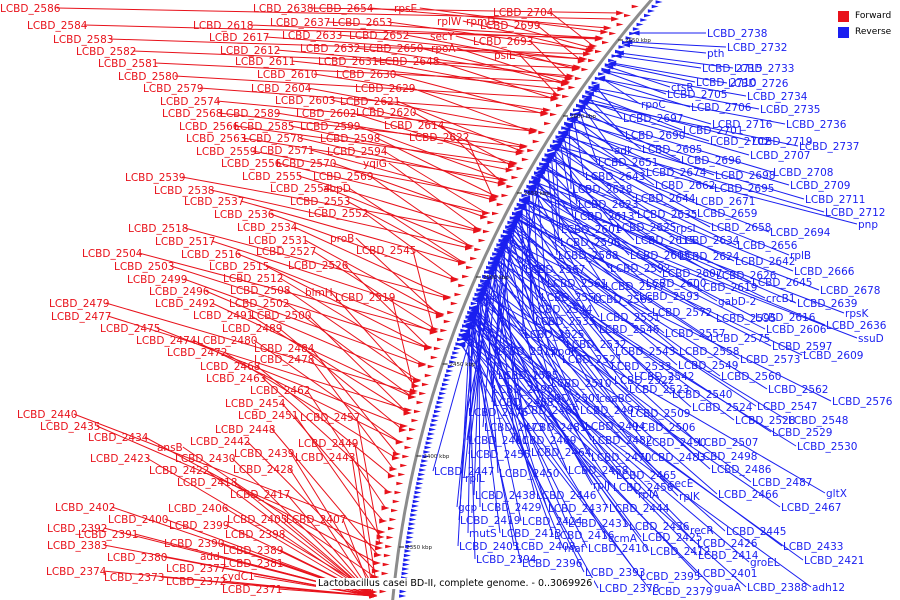 The height and width of the screenshot is (600, 900). What do you see at coordinates (592, 360) in the screenshot?
I see `gene-label-lcbd-2521: LCBD_2521` at bounding box center [592, 360].